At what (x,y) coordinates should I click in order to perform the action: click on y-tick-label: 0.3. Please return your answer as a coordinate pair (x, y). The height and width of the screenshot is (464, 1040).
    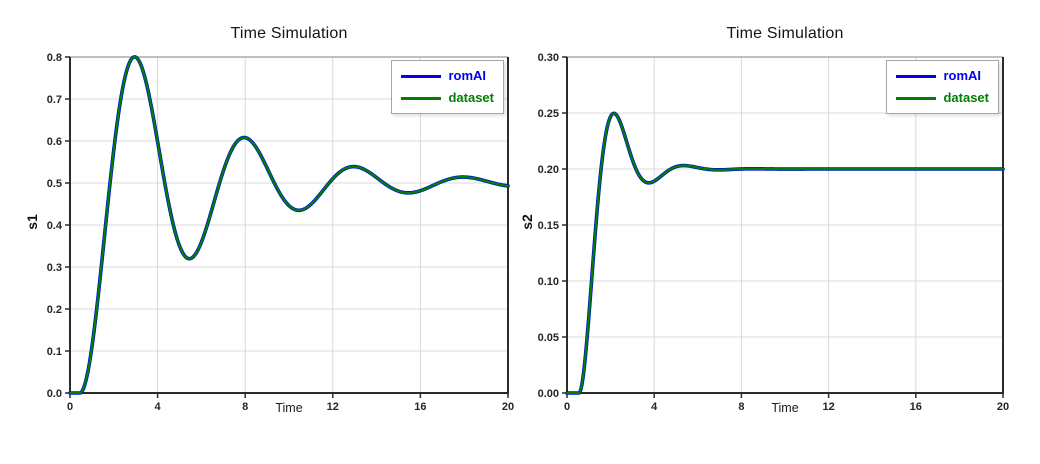
    Looking at the image, I should click on (54, 268).